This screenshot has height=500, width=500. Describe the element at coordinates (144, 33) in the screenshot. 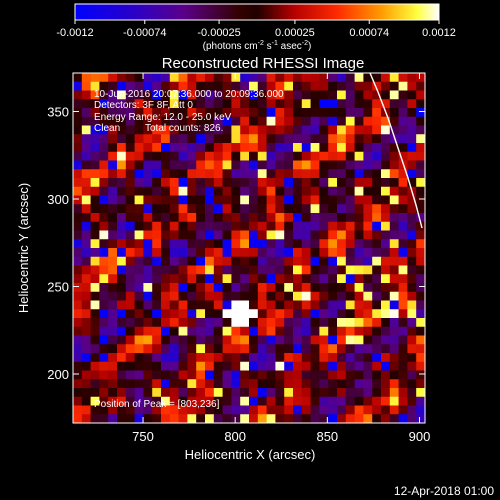

I see `colorbar-tick-label: -0.00074` at that location.